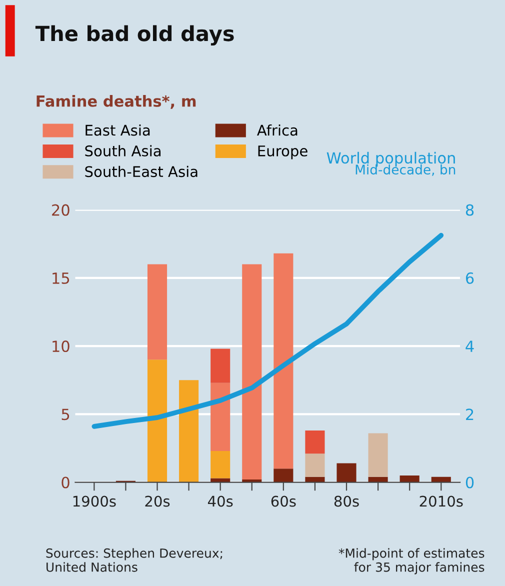 The height and width of the screenshot is (586, 505). I want to click on y-tick-label: 10, so click(61, 346).